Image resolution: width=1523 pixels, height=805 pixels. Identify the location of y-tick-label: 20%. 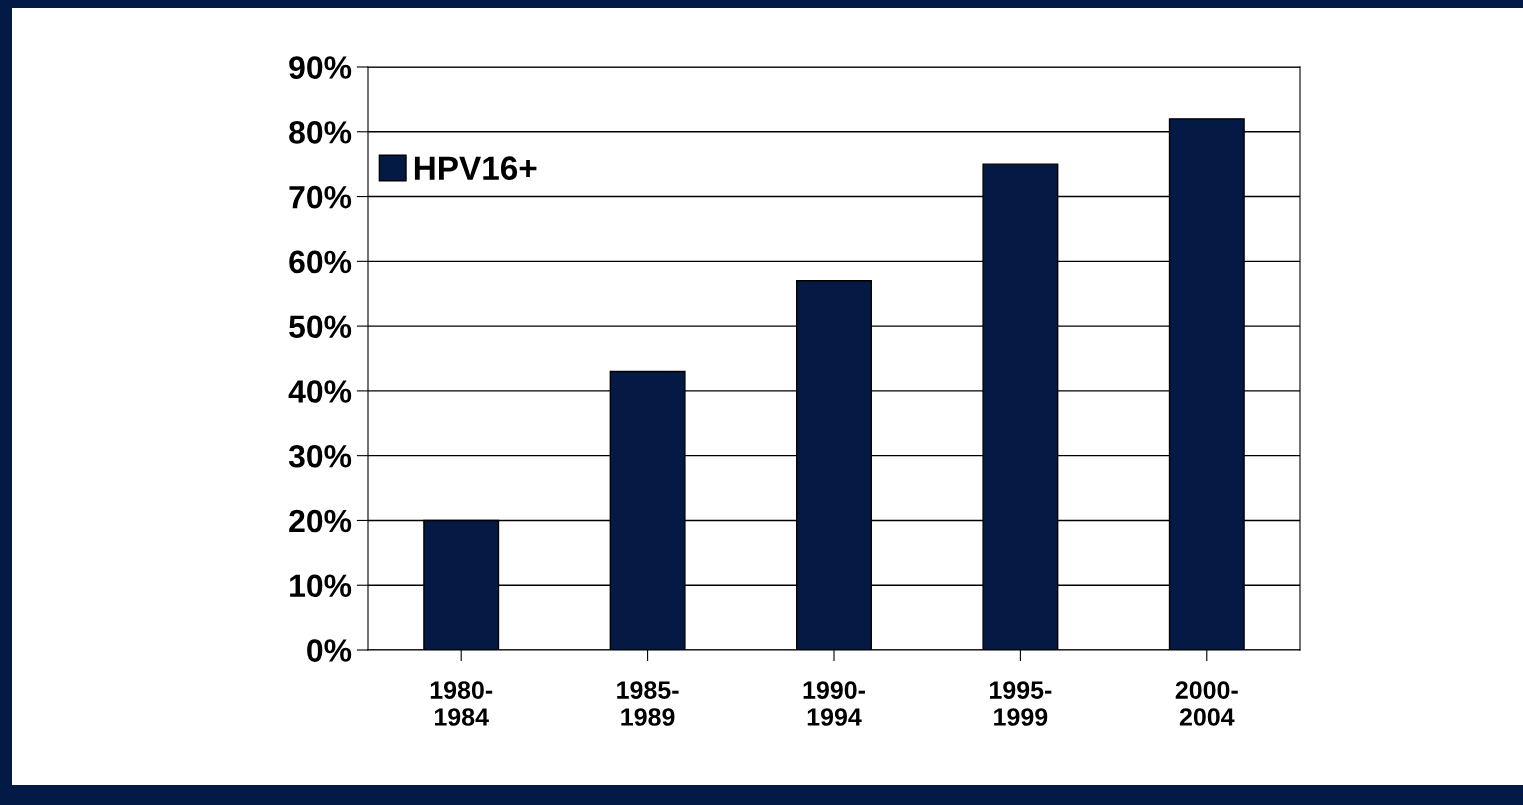
(320, 521).